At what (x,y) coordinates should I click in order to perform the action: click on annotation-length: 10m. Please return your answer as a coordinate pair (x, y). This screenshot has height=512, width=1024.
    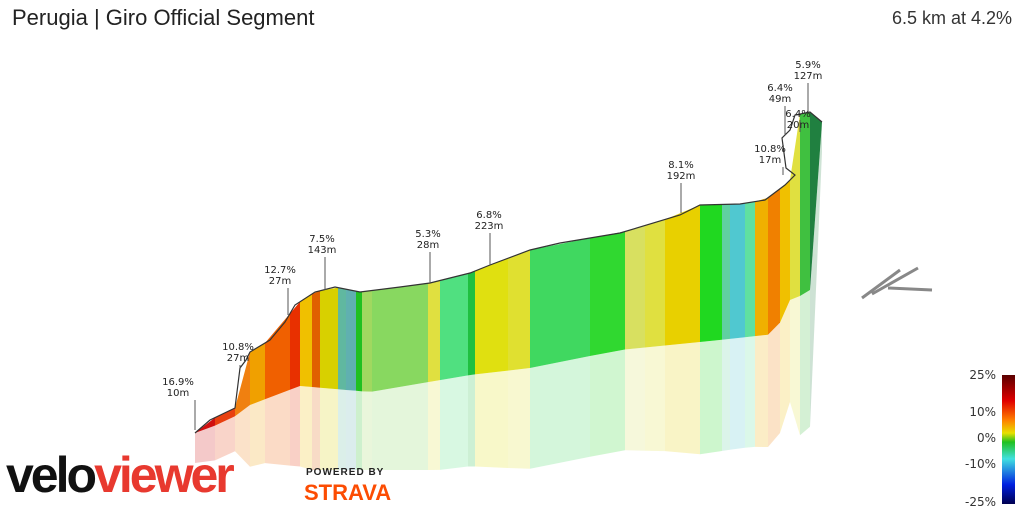
    Looking at the image, I should click on (178, 393).